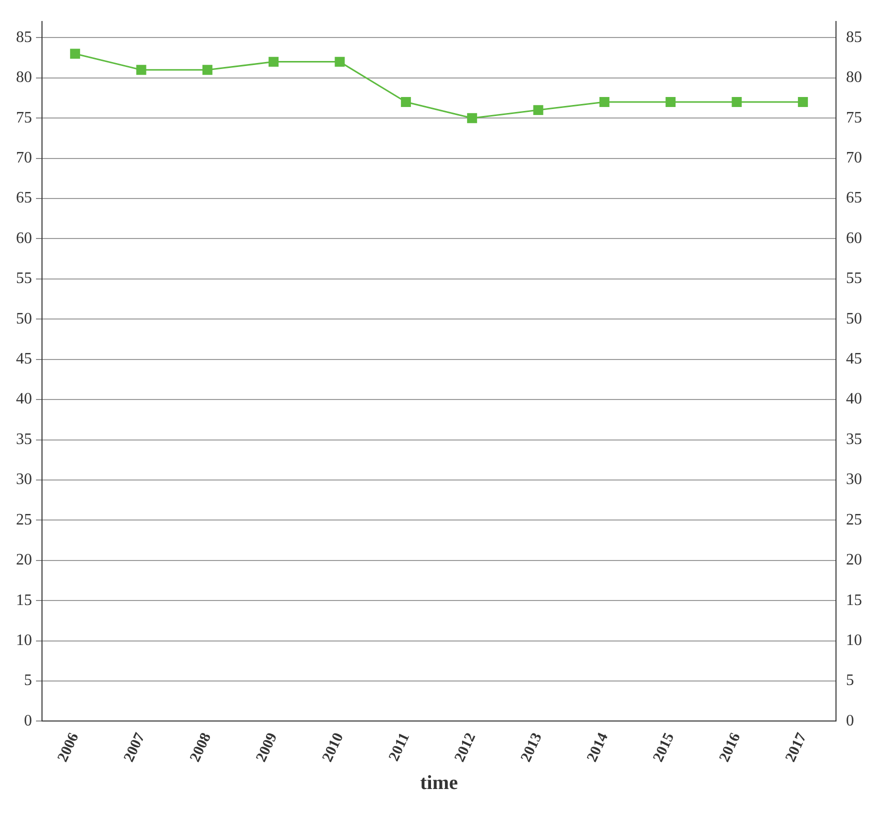 This screenshot has width=884, height=818. What do you see at coordinates (854, 600) in the screenshot?
I see `y2-tick-label: 15` at bounding box center [854, 600].